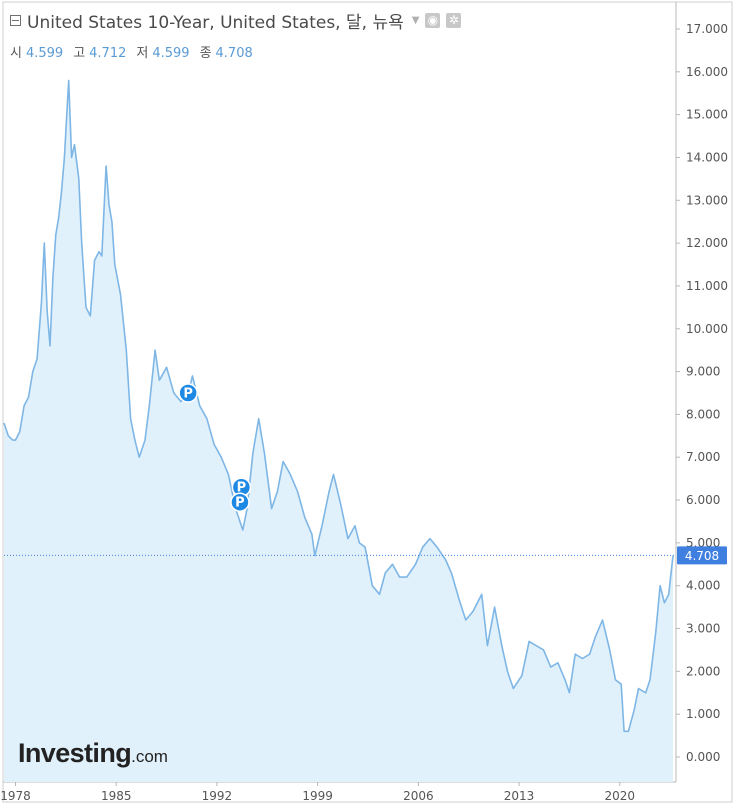 The image size is (735, 806). I want to click on y-tick-label: 13.000, so click(707, 200).